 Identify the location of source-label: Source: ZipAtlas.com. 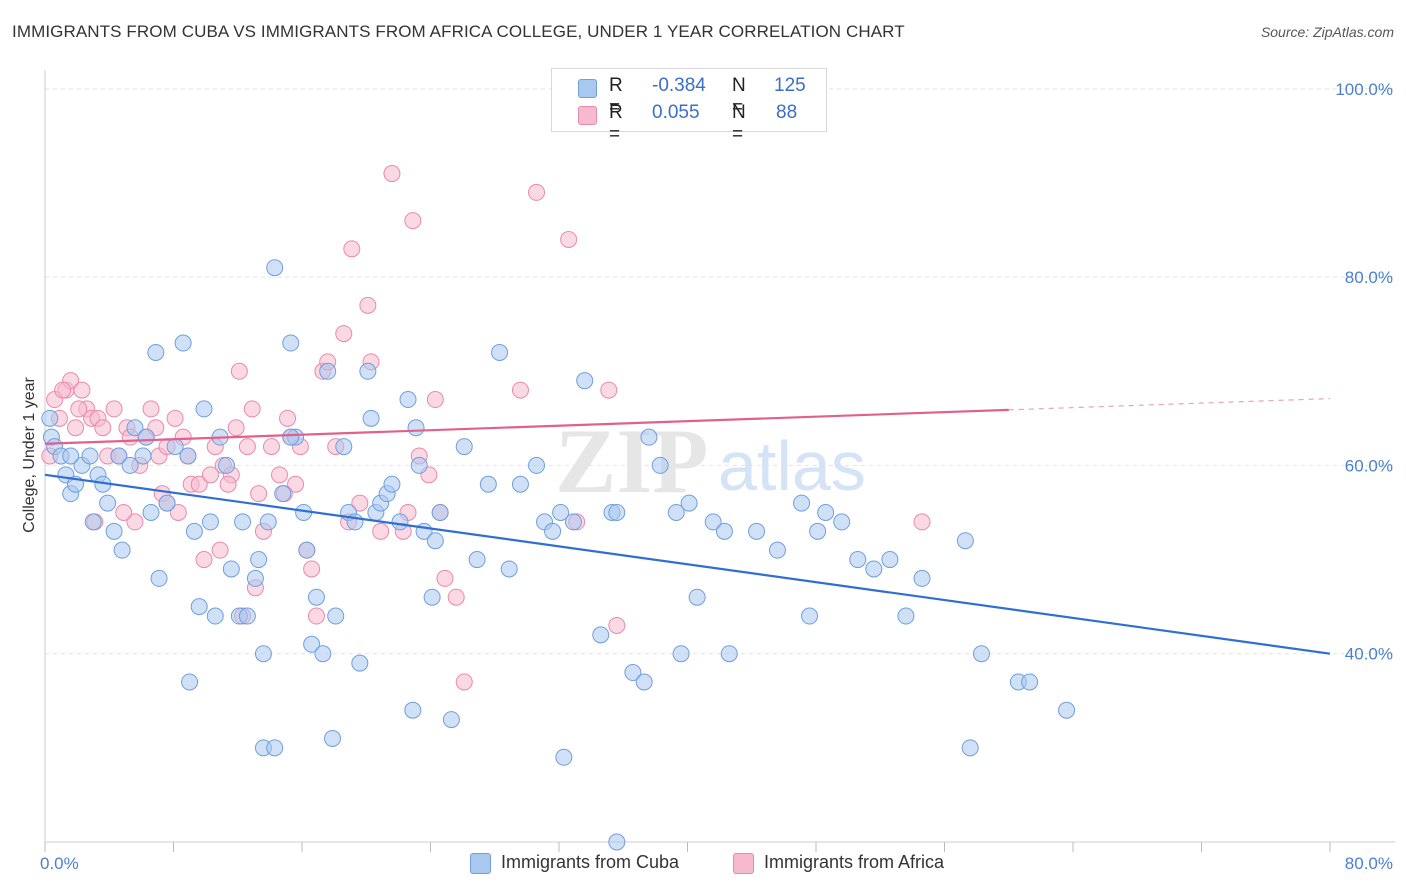
(1327, 32).